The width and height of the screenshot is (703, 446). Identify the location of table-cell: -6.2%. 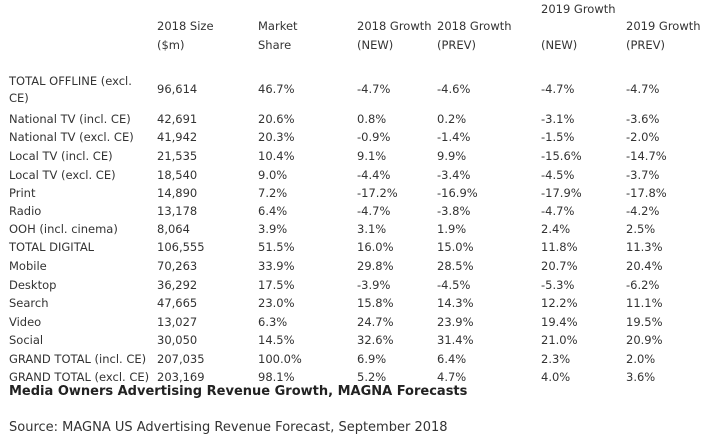
(643, 285).